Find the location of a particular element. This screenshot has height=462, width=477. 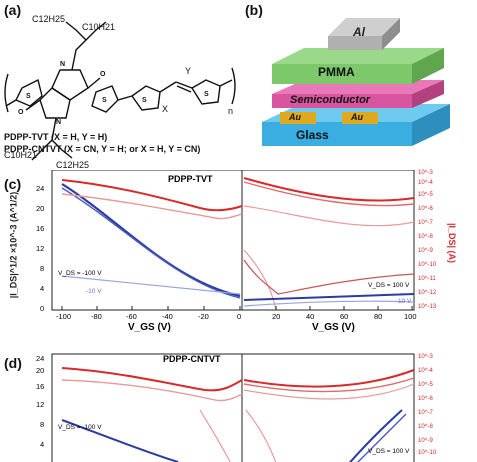

pmma-front is located at coordinates (342, 74).